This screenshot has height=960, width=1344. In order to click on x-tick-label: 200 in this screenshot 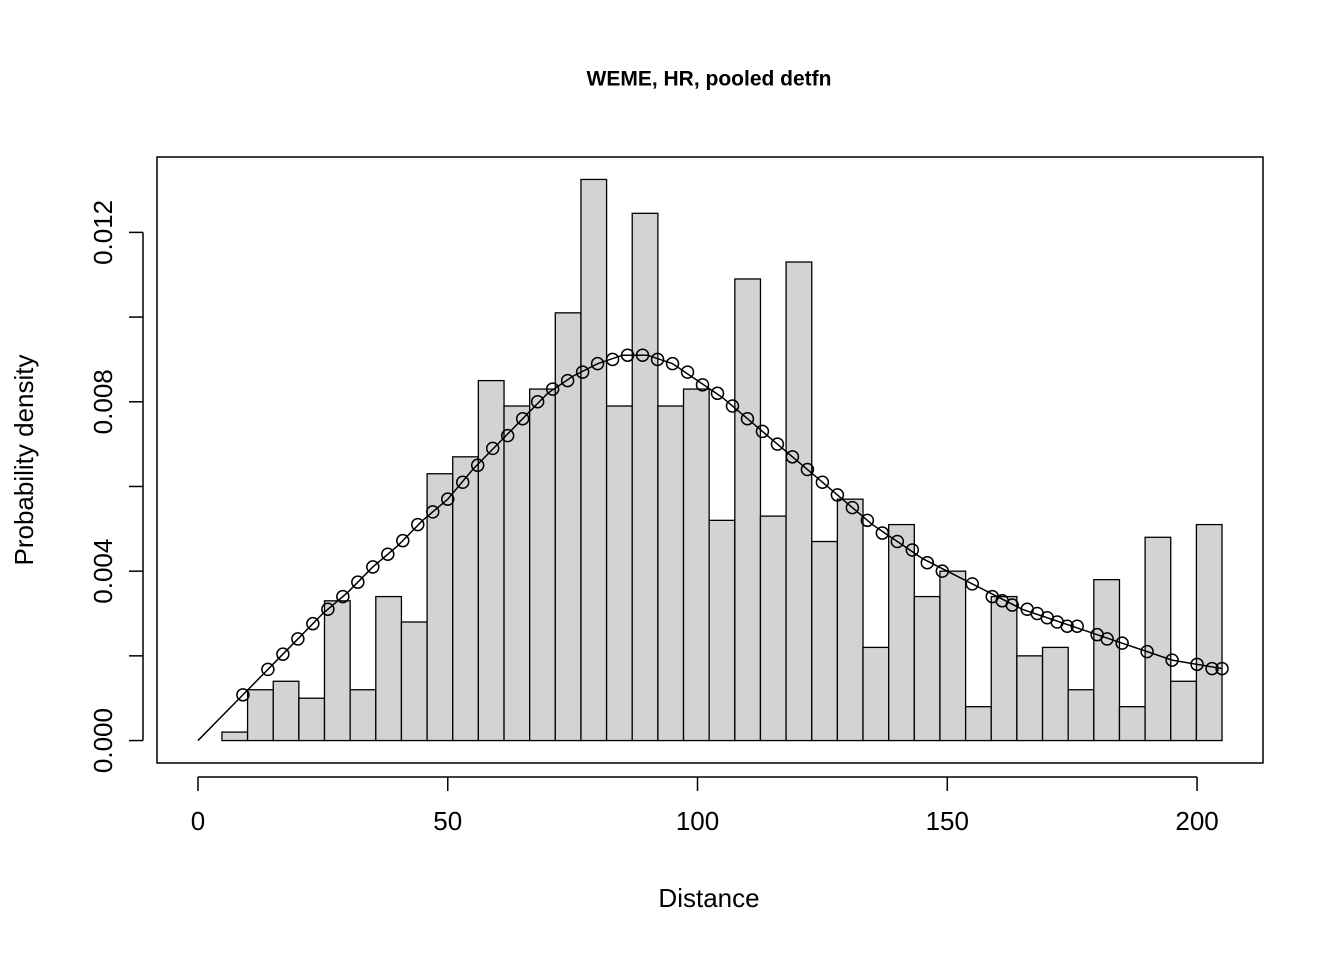, I will do `click(1196, 821)`.